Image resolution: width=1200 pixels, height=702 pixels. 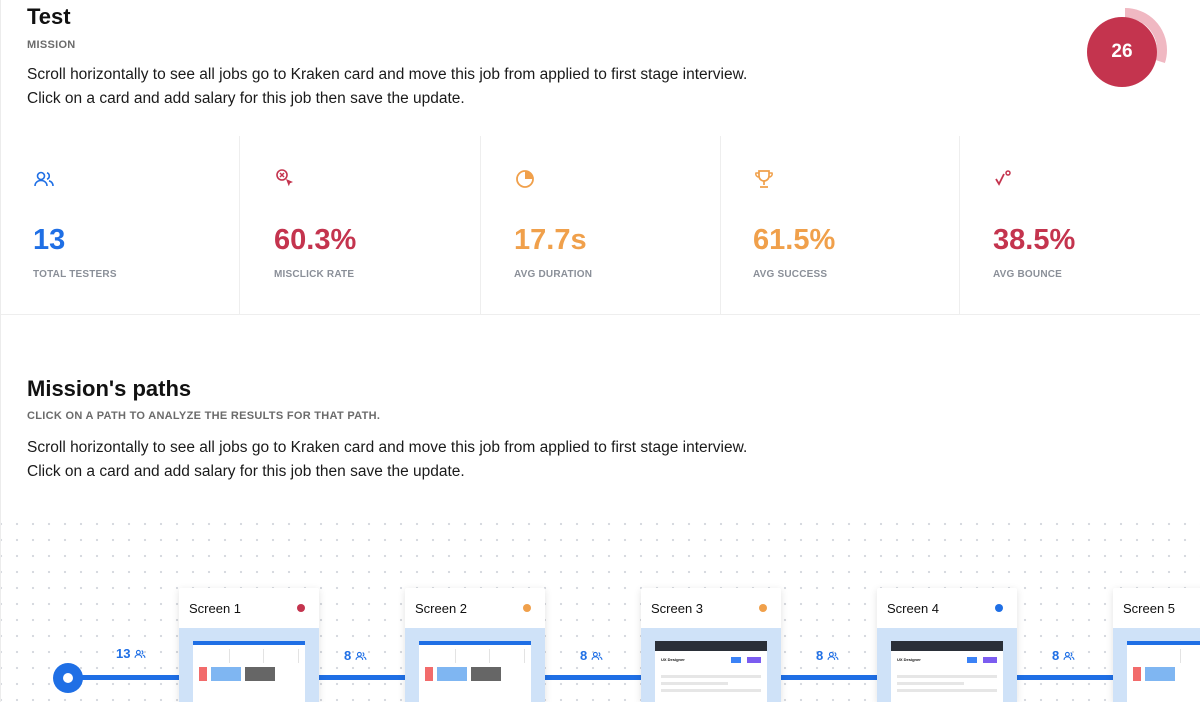 I want to click on path-tester-count: 13, so click(x=131, y=653).